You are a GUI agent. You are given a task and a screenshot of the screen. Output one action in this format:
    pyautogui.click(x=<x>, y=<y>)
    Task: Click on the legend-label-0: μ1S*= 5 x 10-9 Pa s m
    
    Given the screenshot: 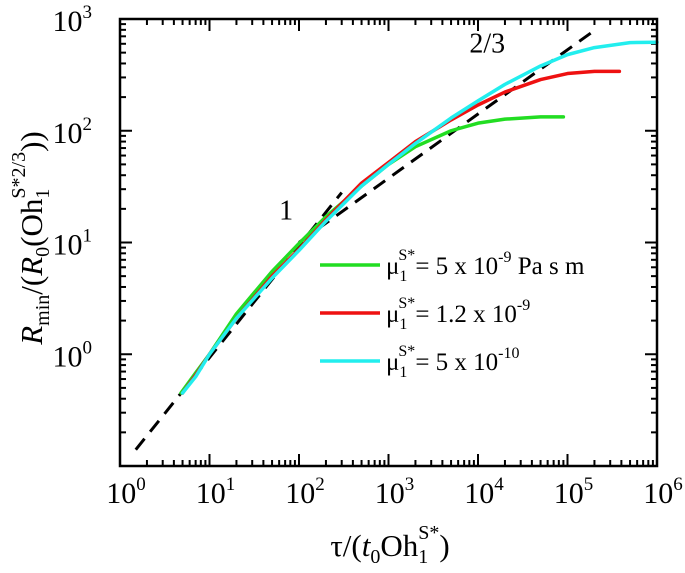 What is the action you would take?
    pyautogui.click(x=485, y=266)
    